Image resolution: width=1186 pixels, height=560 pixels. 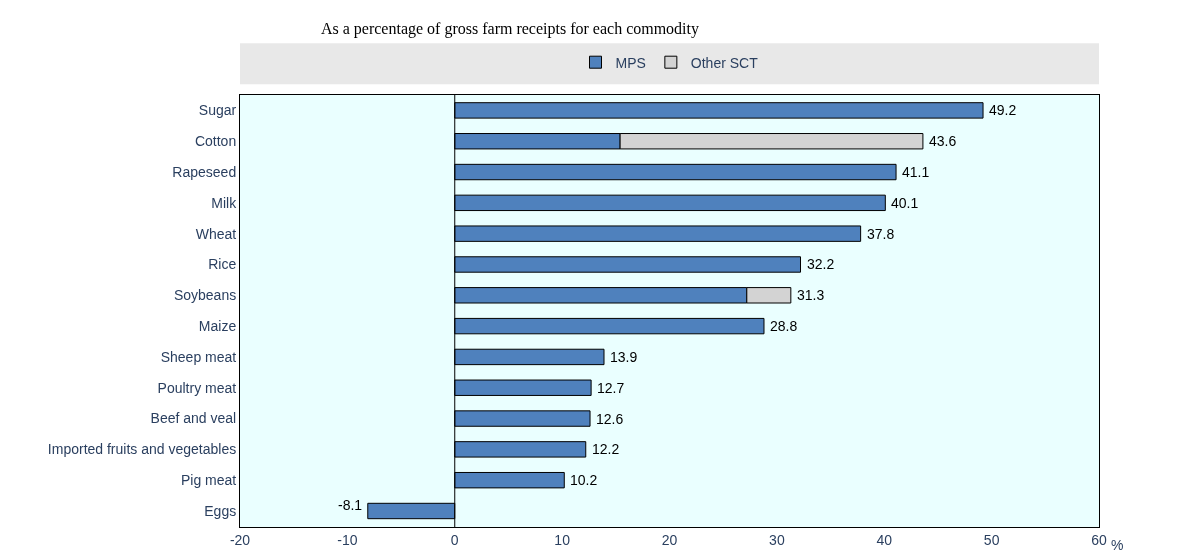 I want to click on x-tick-label: 60, so click(x=1099, y=539).